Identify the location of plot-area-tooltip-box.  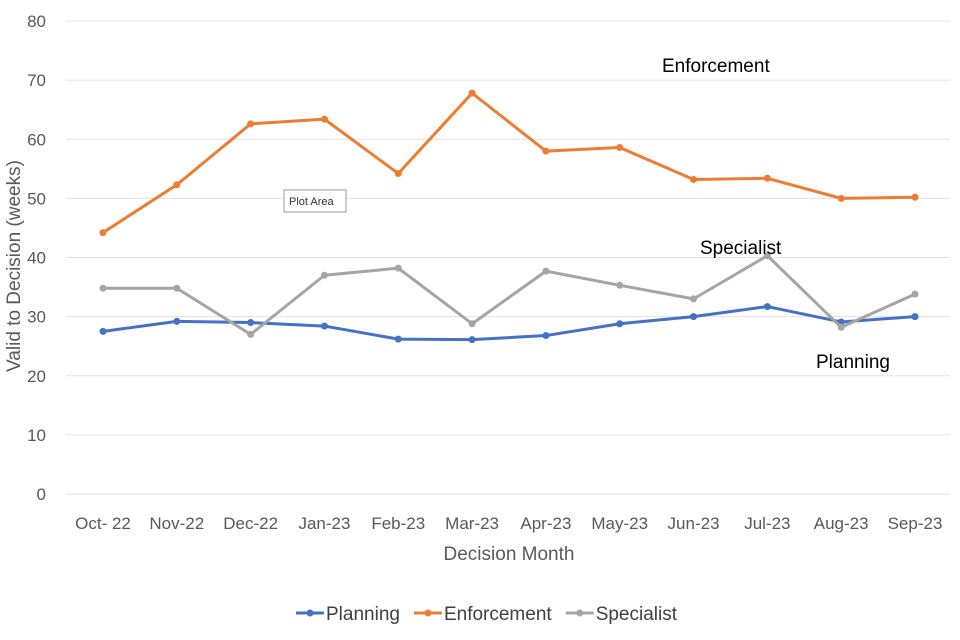
(315, 201).